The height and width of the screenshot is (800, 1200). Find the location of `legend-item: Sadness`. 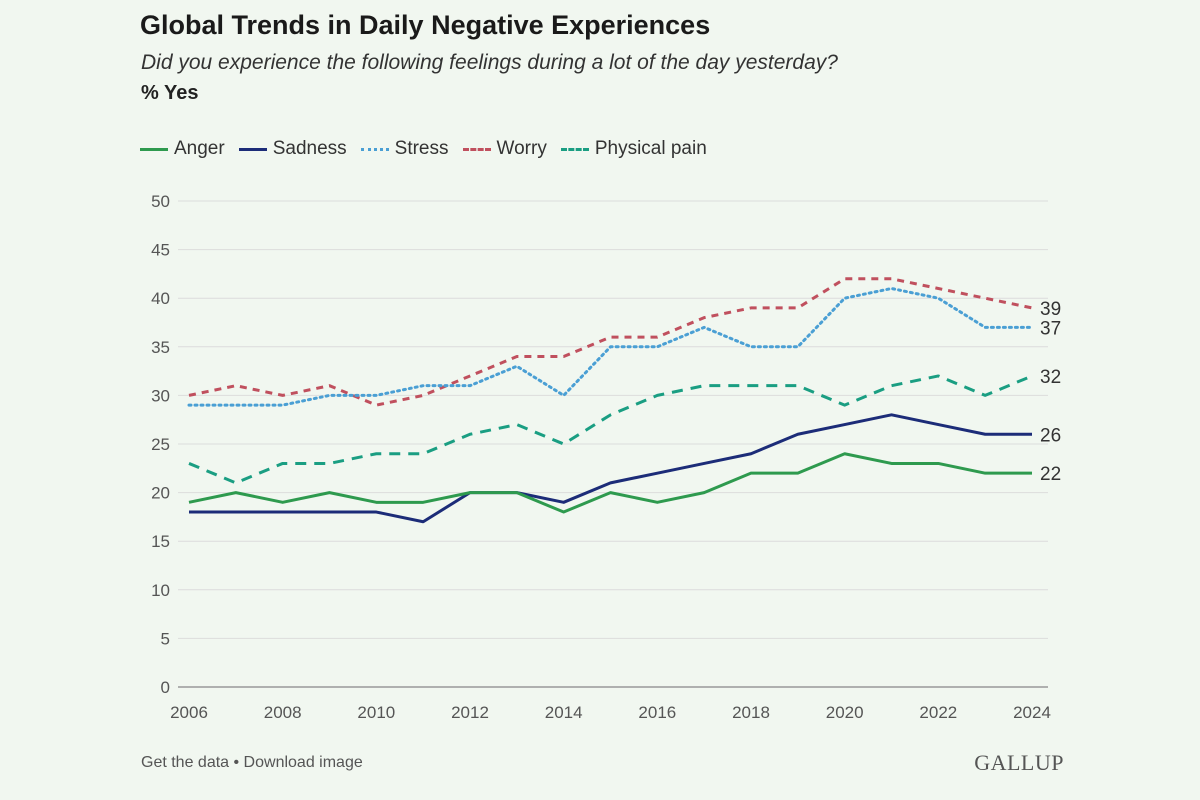

legend-item: Sadness is located at coordinates (292, 149).